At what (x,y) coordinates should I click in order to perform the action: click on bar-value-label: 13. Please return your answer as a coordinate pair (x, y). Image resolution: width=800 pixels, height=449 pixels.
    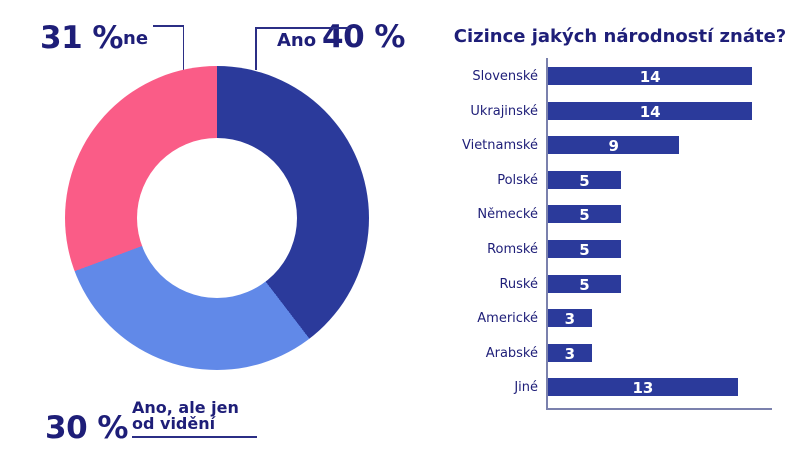
    Looking at the image, I should click on (643, 388).